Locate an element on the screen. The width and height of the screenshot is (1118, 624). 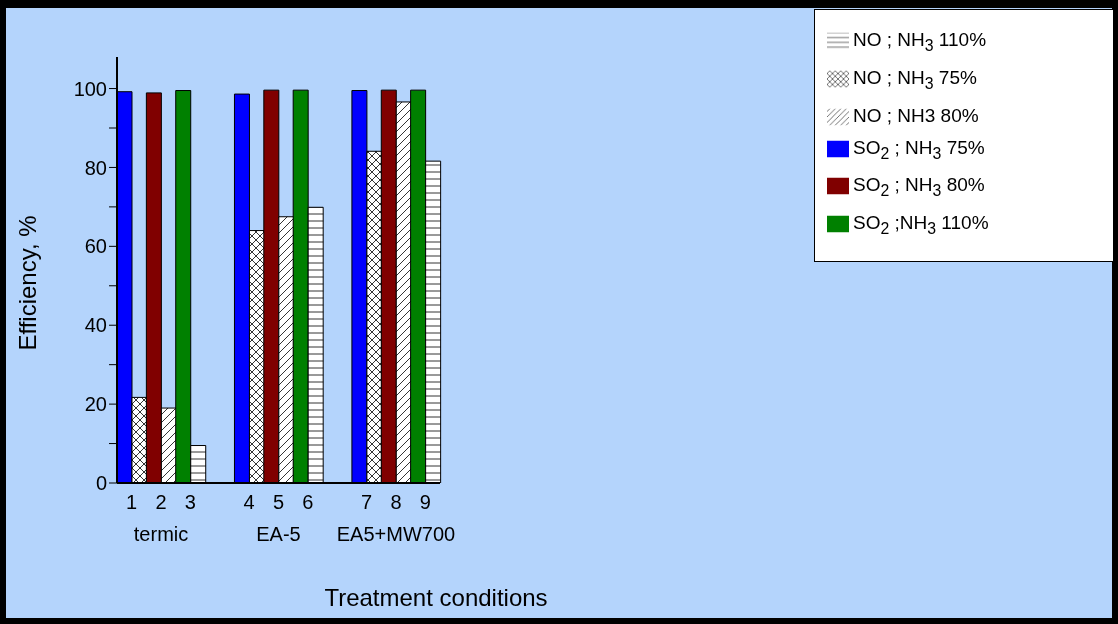
legend-label: NO ; NH3 80% is located at coordinates (916, 115).